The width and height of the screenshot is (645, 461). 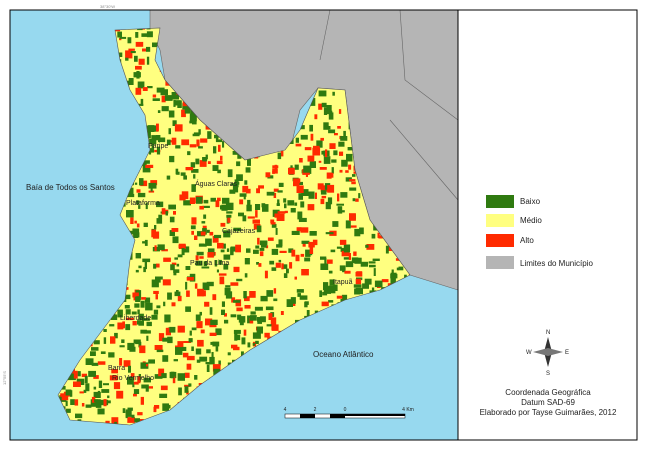 I want to click on scale-label: 0, so click(x=345, y=410).